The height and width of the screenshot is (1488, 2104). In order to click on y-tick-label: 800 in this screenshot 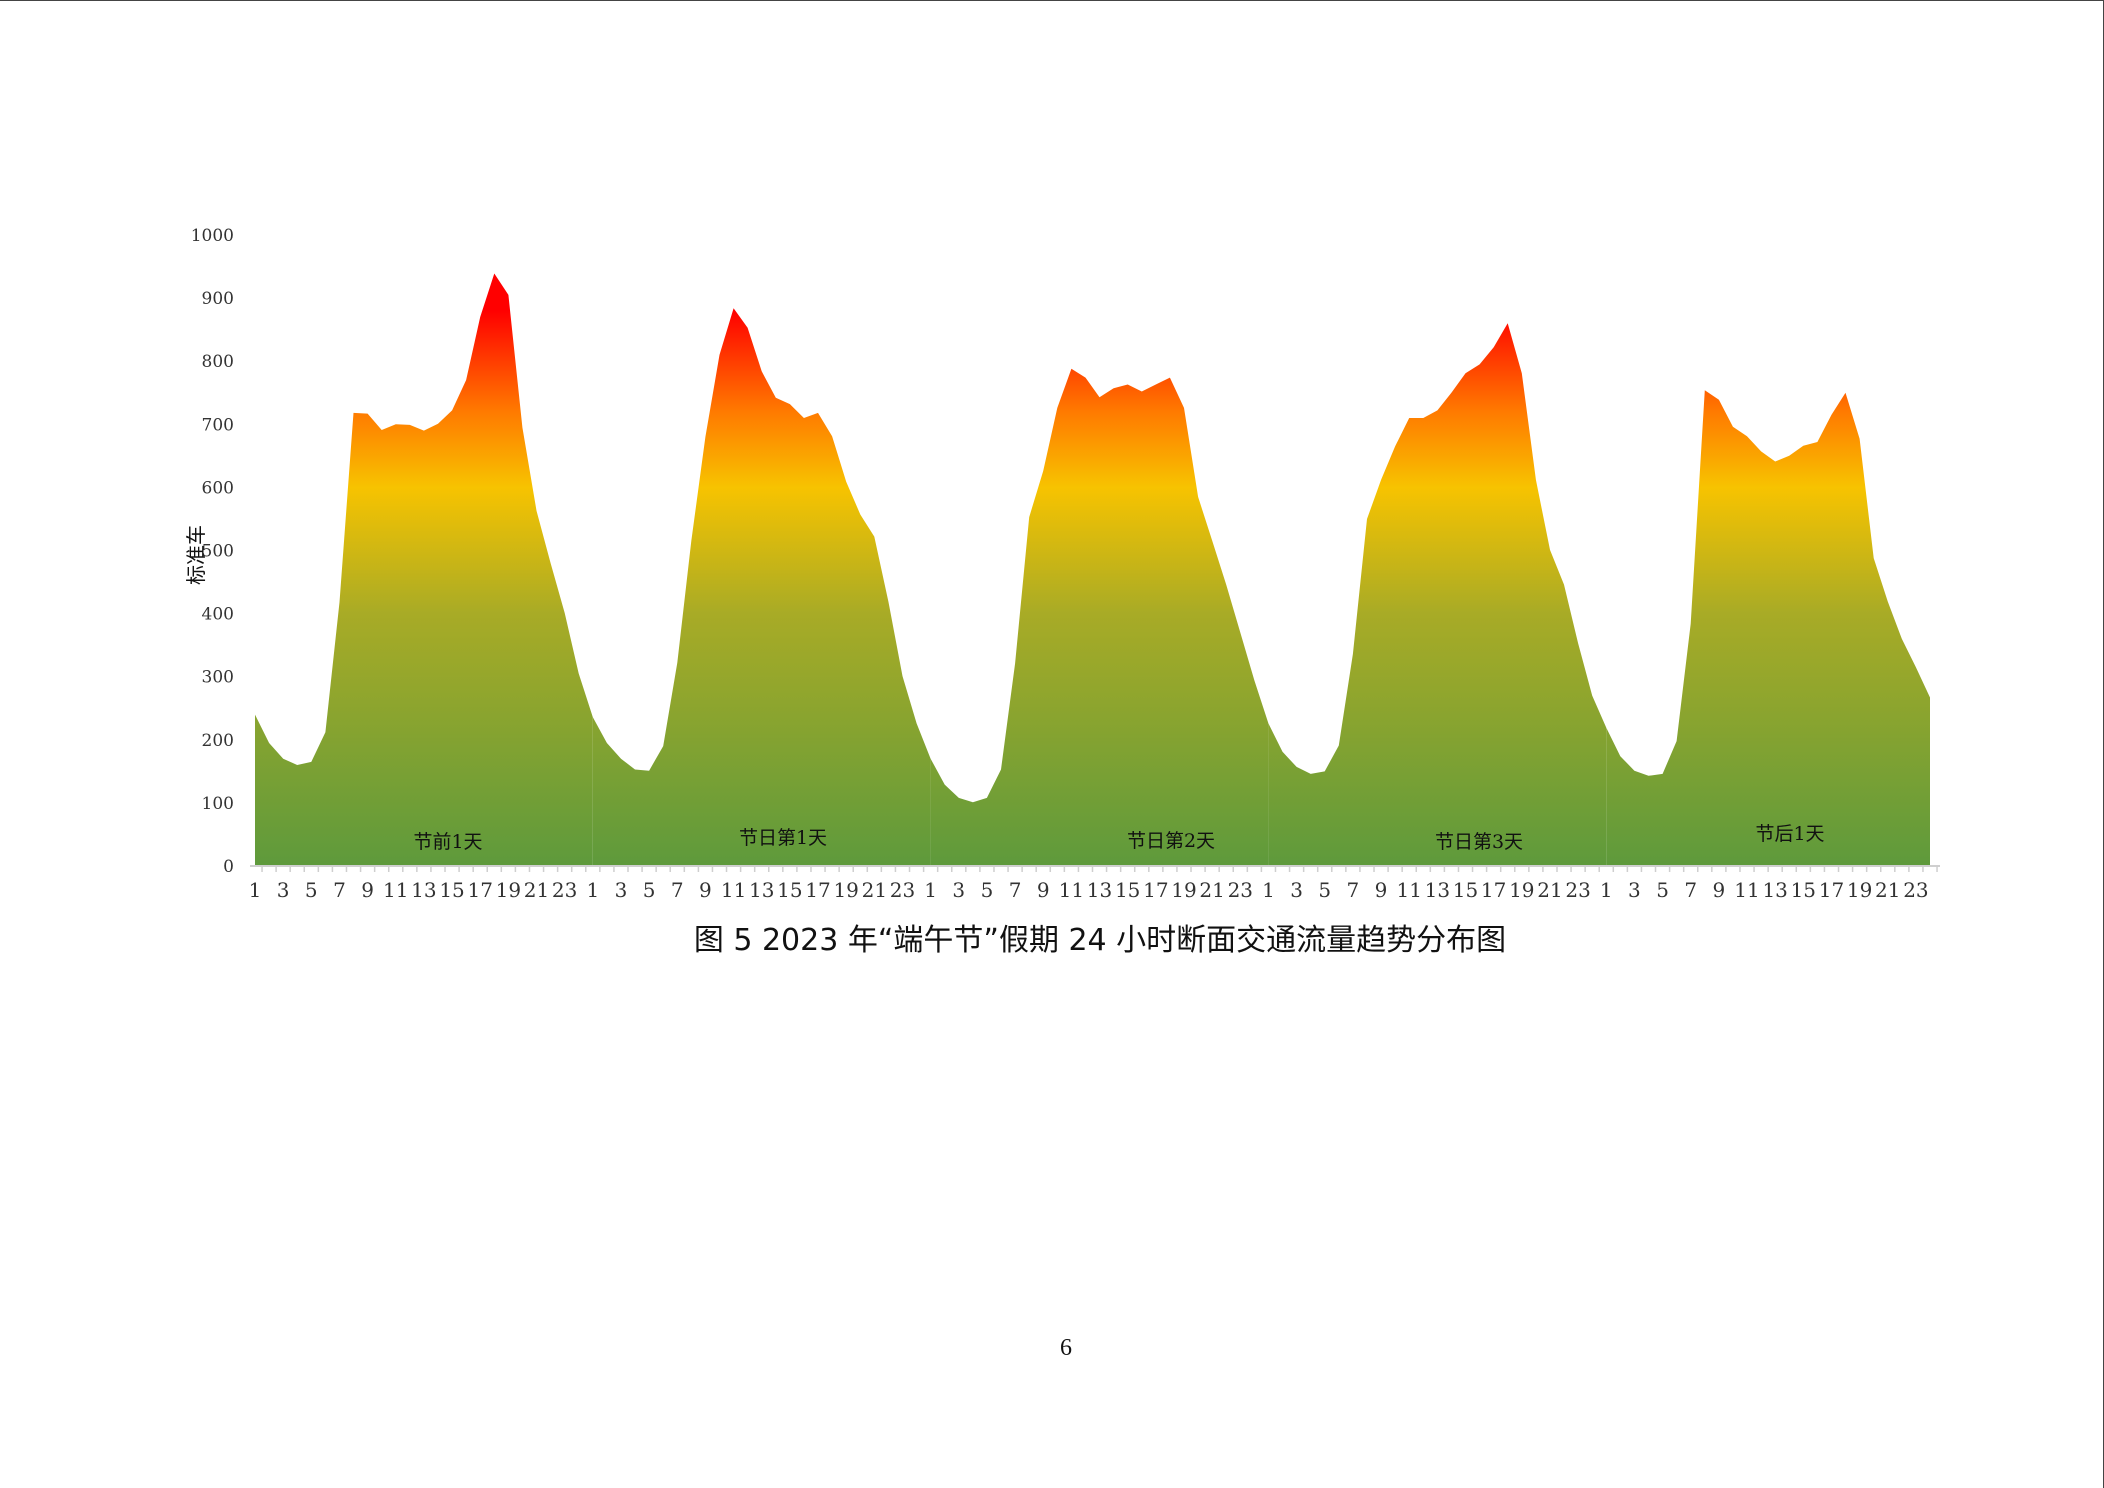, I will do `click(218, 362)`.